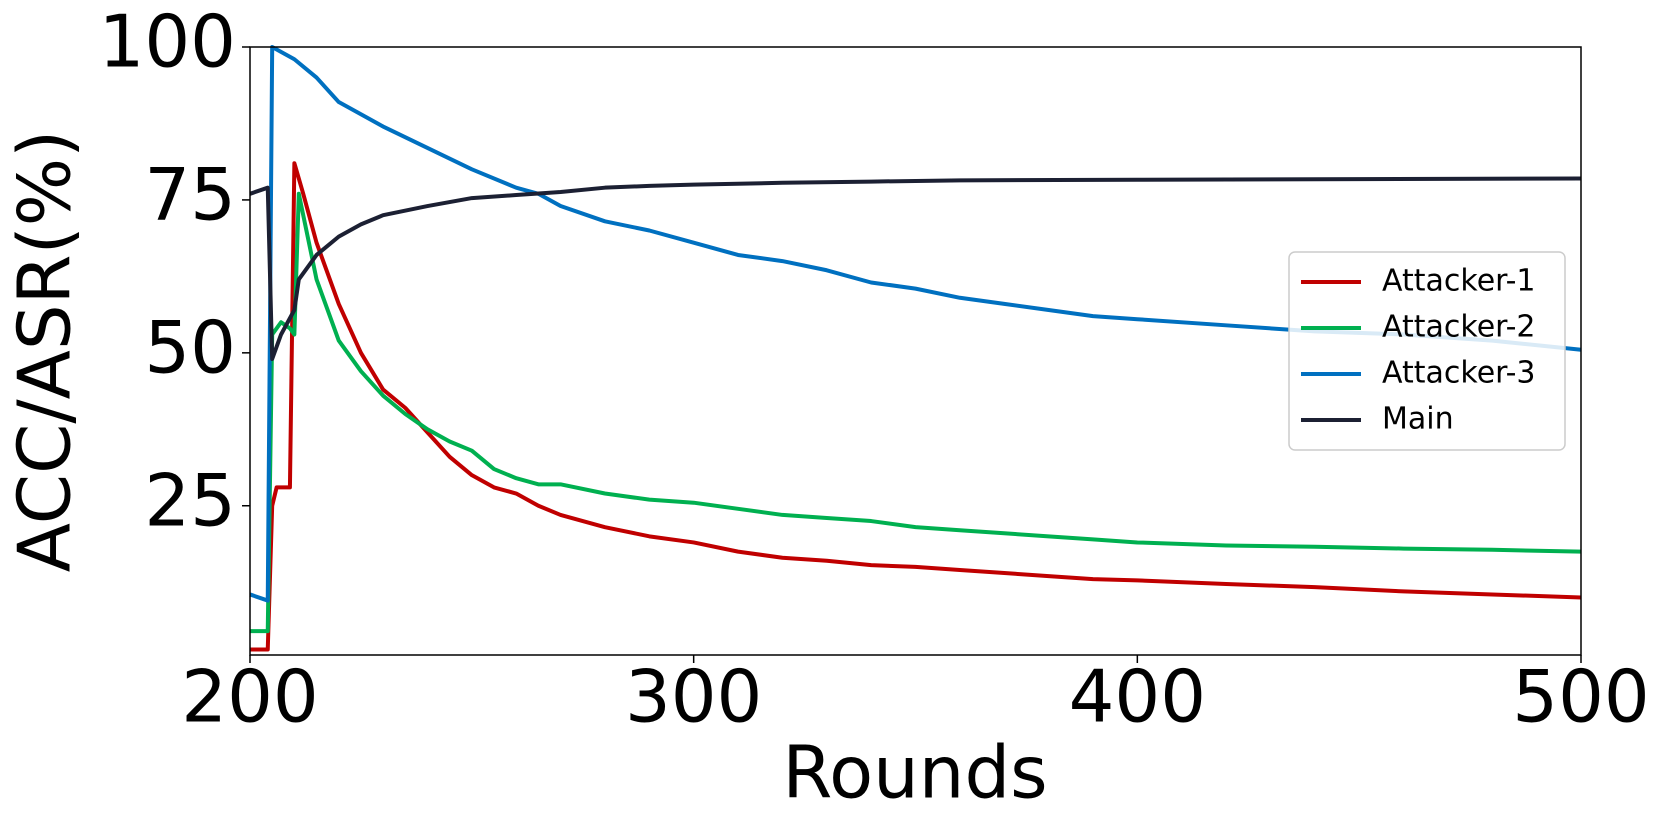 This screenshot has height=829, width=1661. What do you see at coordinates (693, 697) in the screenshot?
I see `x-tick-label: 300` at bounding box center [693, 697].